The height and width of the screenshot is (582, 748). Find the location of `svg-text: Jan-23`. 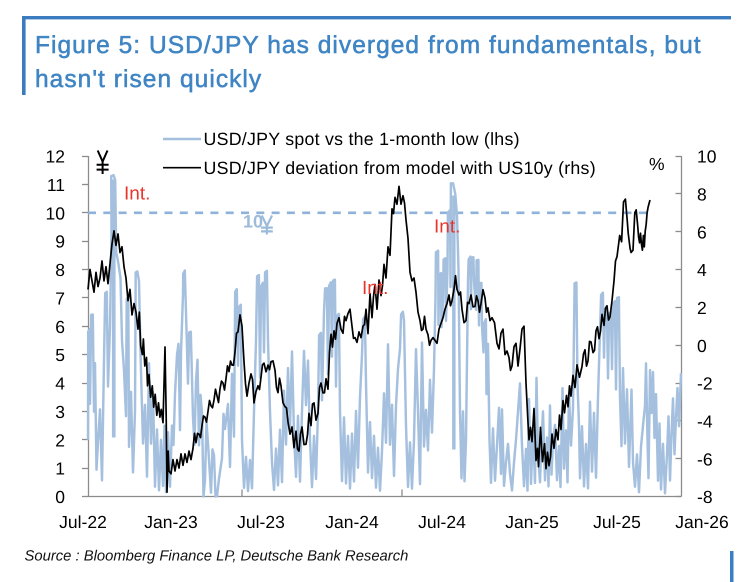

svg-text: Jan-23 is located at coordinates (171, 522).